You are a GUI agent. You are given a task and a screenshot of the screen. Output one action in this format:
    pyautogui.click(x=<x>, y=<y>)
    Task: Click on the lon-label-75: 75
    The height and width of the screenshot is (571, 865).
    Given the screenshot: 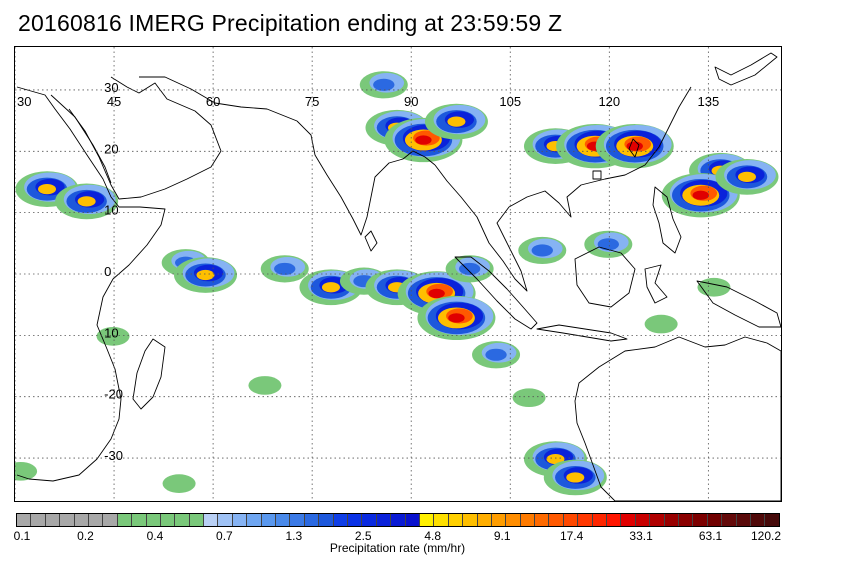 What is the action you would take?
    pyautogui.click(x=312, y=101)
    